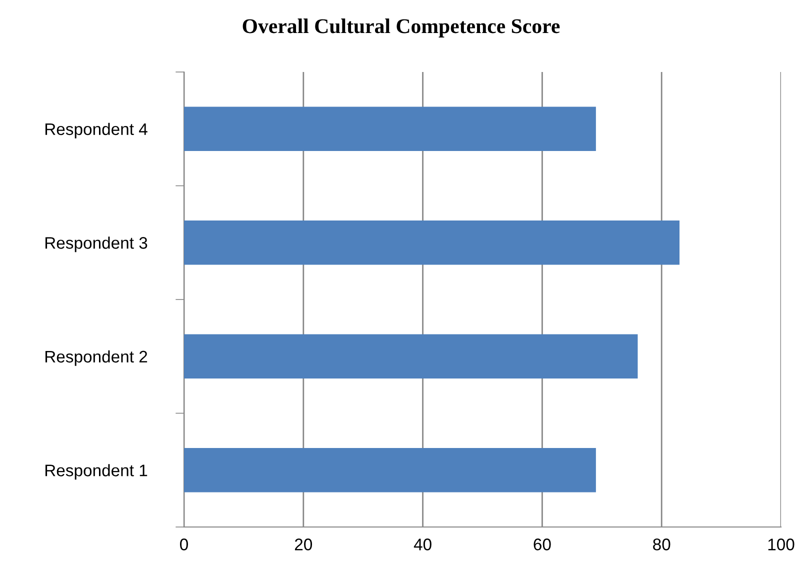 The width and height of the screenshot is (802, 573). Describe the element at coordinates (96, 130) in the screenshot. I see `y-tick-label: Respondent 4` at that location.